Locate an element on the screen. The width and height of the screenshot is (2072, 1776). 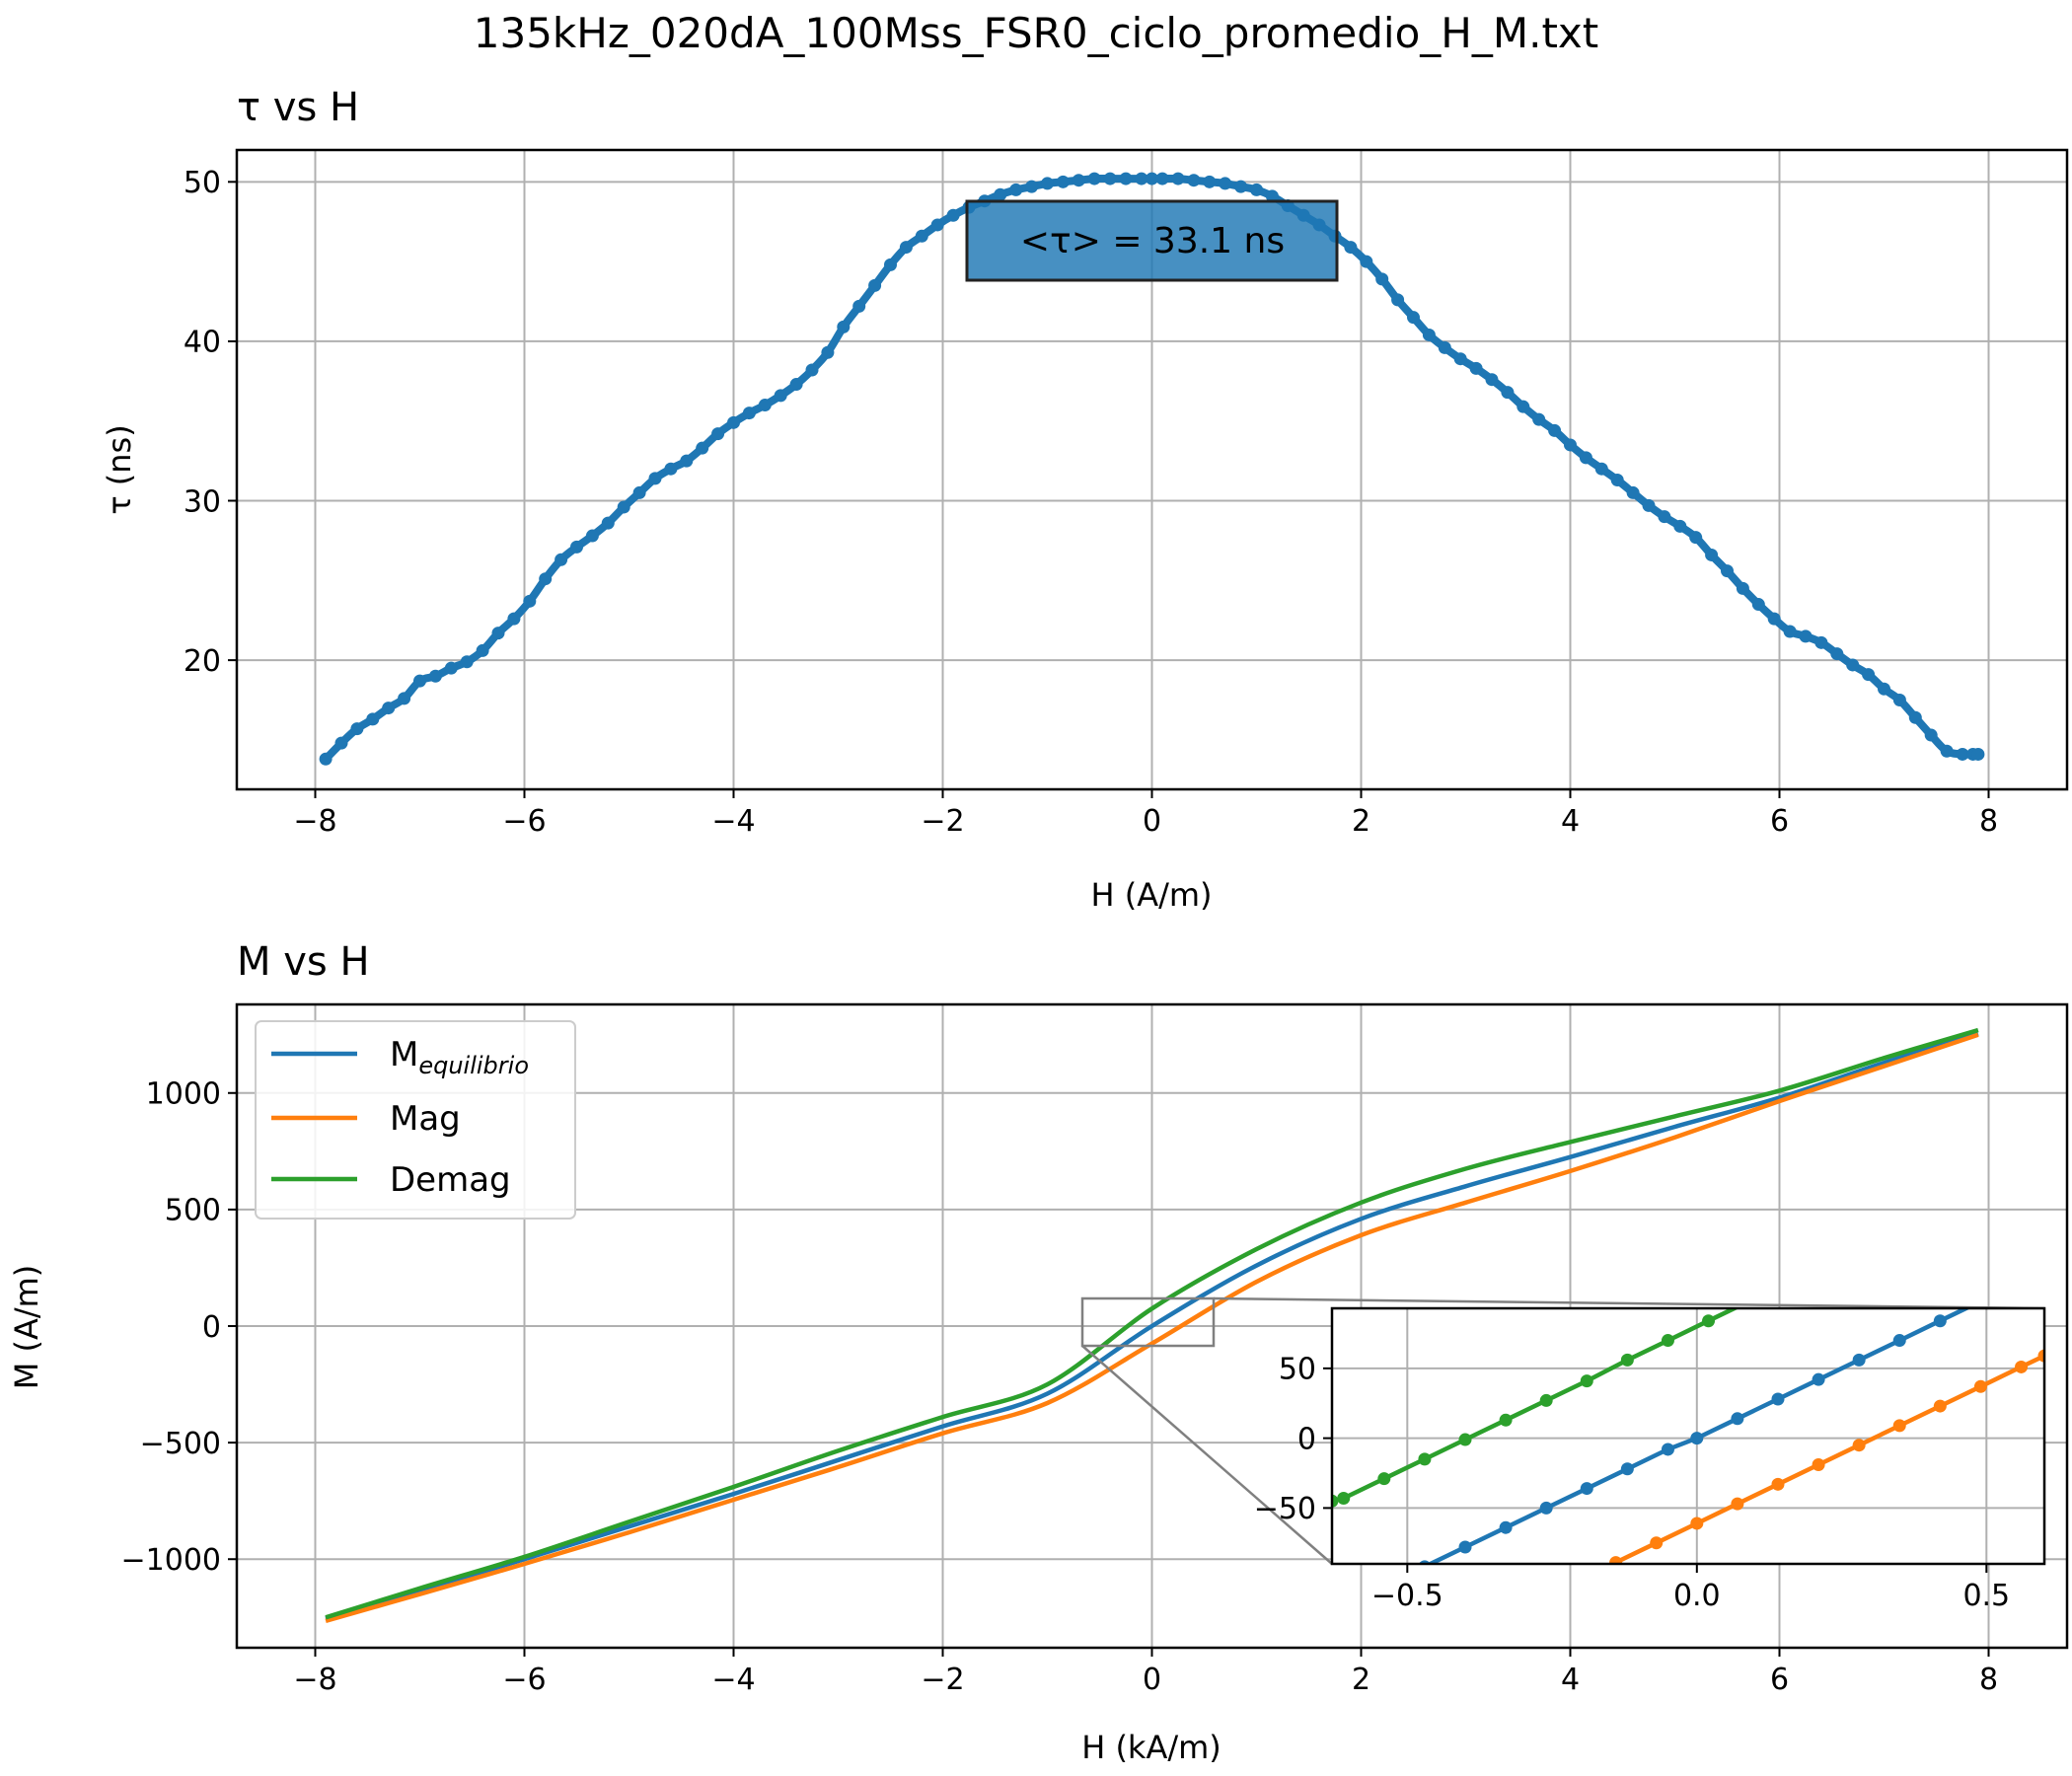
tick-label-x: −0.5 is located at coordinates (1407, 1596).